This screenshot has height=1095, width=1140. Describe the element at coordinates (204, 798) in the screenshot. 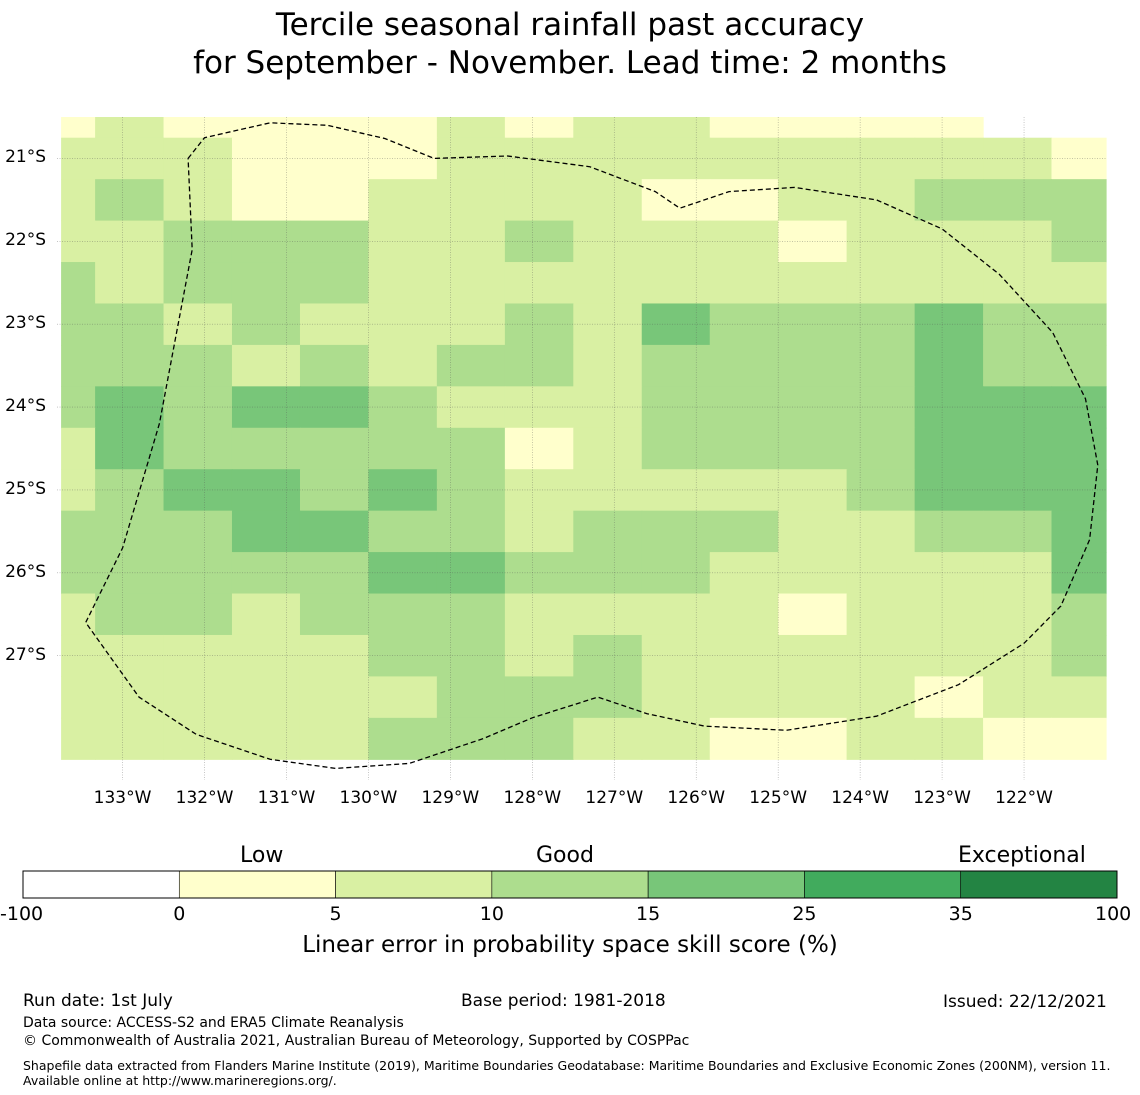

I see `x-tick-label: 132°W` at that location.